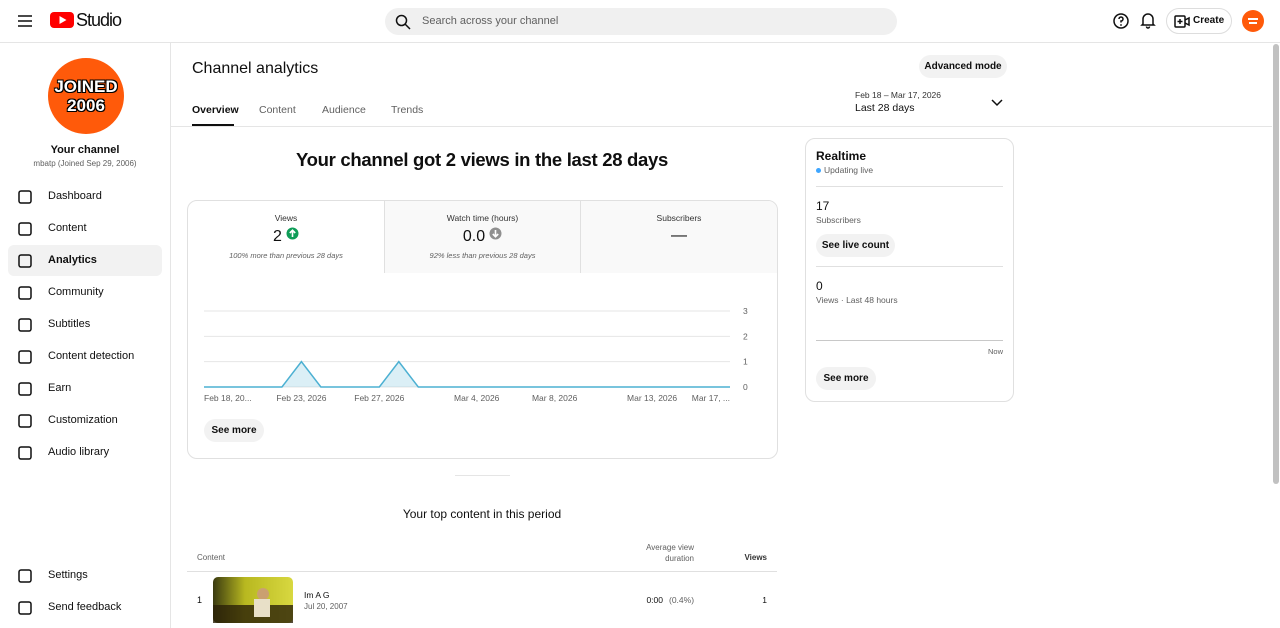 The height and width of the screenshot is (628, 1280). Describe the element at coordinates (963, 66) in the screenshot. I see `advanced-mode-button: Advanced mode` at that location.